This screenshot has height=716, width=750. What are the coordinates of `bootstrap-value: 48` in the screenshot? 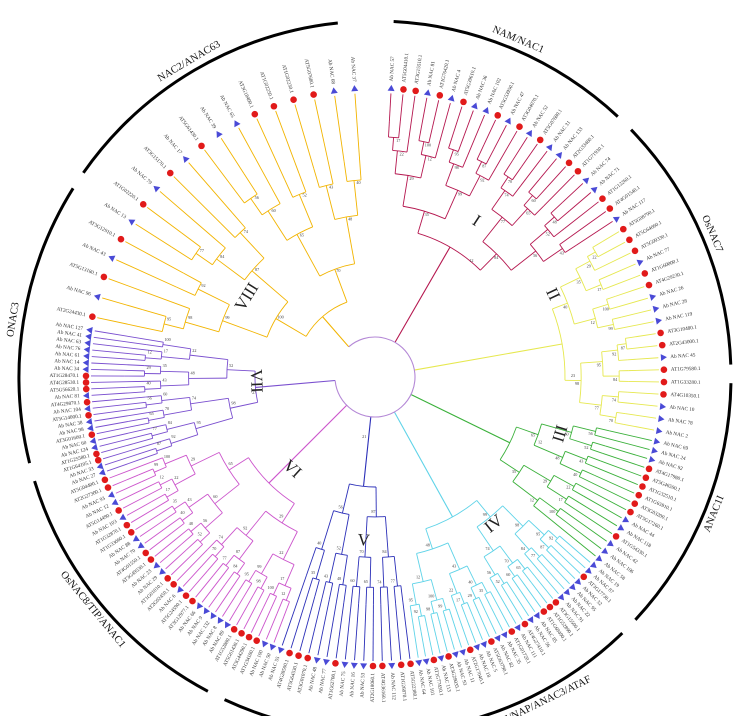 It's located at (350, 218).